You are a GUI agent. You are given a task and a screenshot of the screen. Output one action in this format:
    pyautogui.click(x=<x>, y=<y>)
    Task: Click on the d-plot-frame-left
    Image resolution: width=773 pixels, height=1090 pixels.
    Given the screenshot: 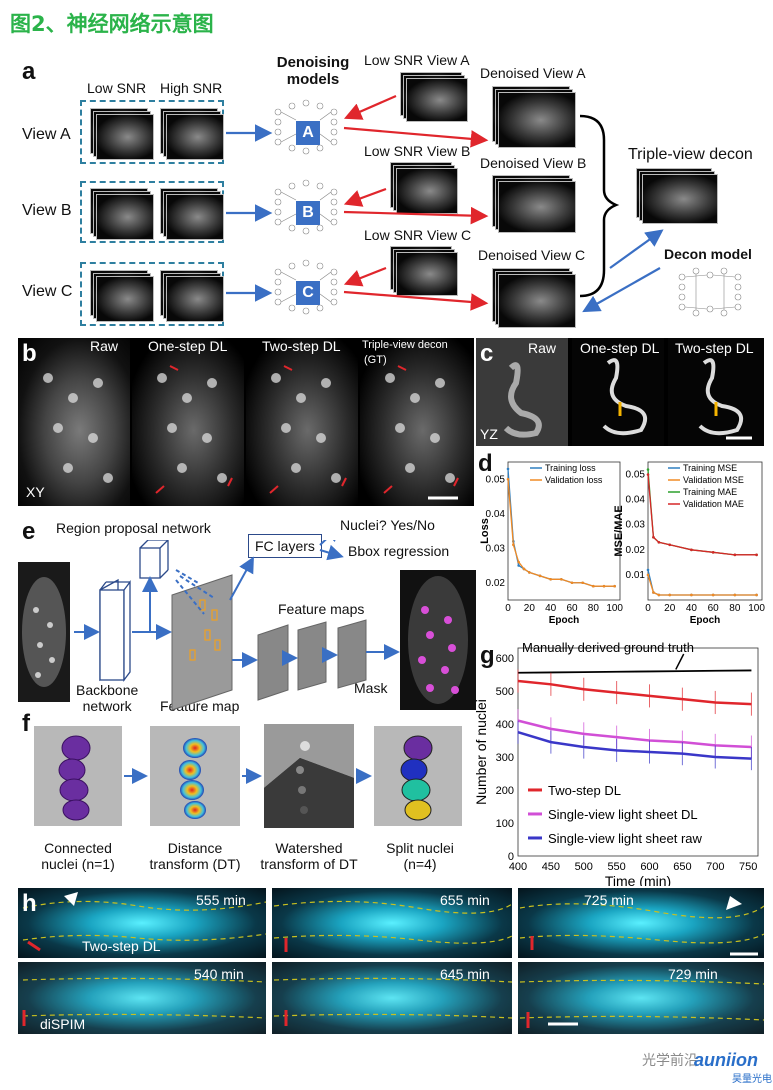 What is the action you would take?
    pyautogui.click(x=564, y=531)
    